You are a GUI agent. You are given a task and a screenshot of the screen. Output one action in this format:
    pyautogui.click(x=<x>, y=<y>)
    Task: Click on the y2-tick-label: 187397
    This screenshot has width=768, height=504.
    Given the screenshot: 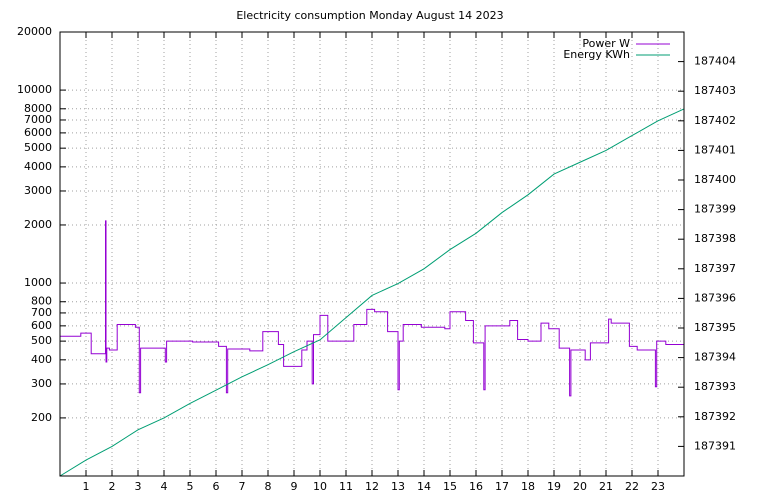 What is the action you would take?
    pyautogui.click(x=715, y=268)
    